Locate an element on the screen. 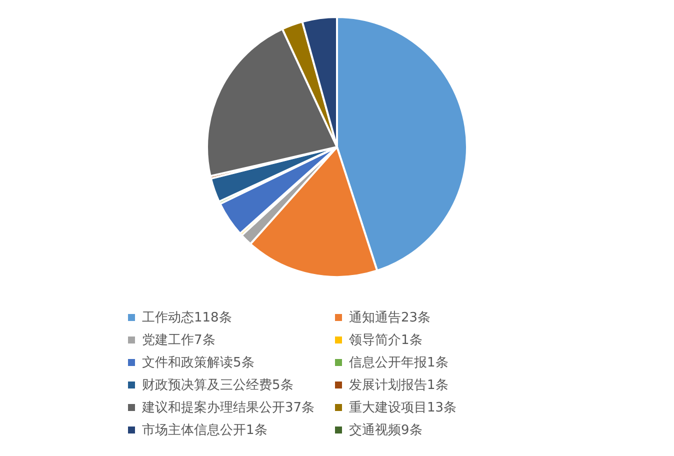 This screenshot has width=674, height=456. legend-label: 文件和政策解读5条 is located at coordinates (198, 363).